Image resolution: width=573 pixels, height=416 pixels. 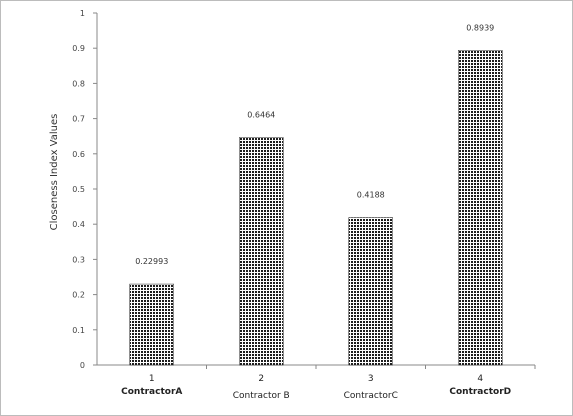 What do you see at coordinates (261, 114) in the screenshot?
I see `bar-value-label: 0.6464` at bounding box center [261, 114].